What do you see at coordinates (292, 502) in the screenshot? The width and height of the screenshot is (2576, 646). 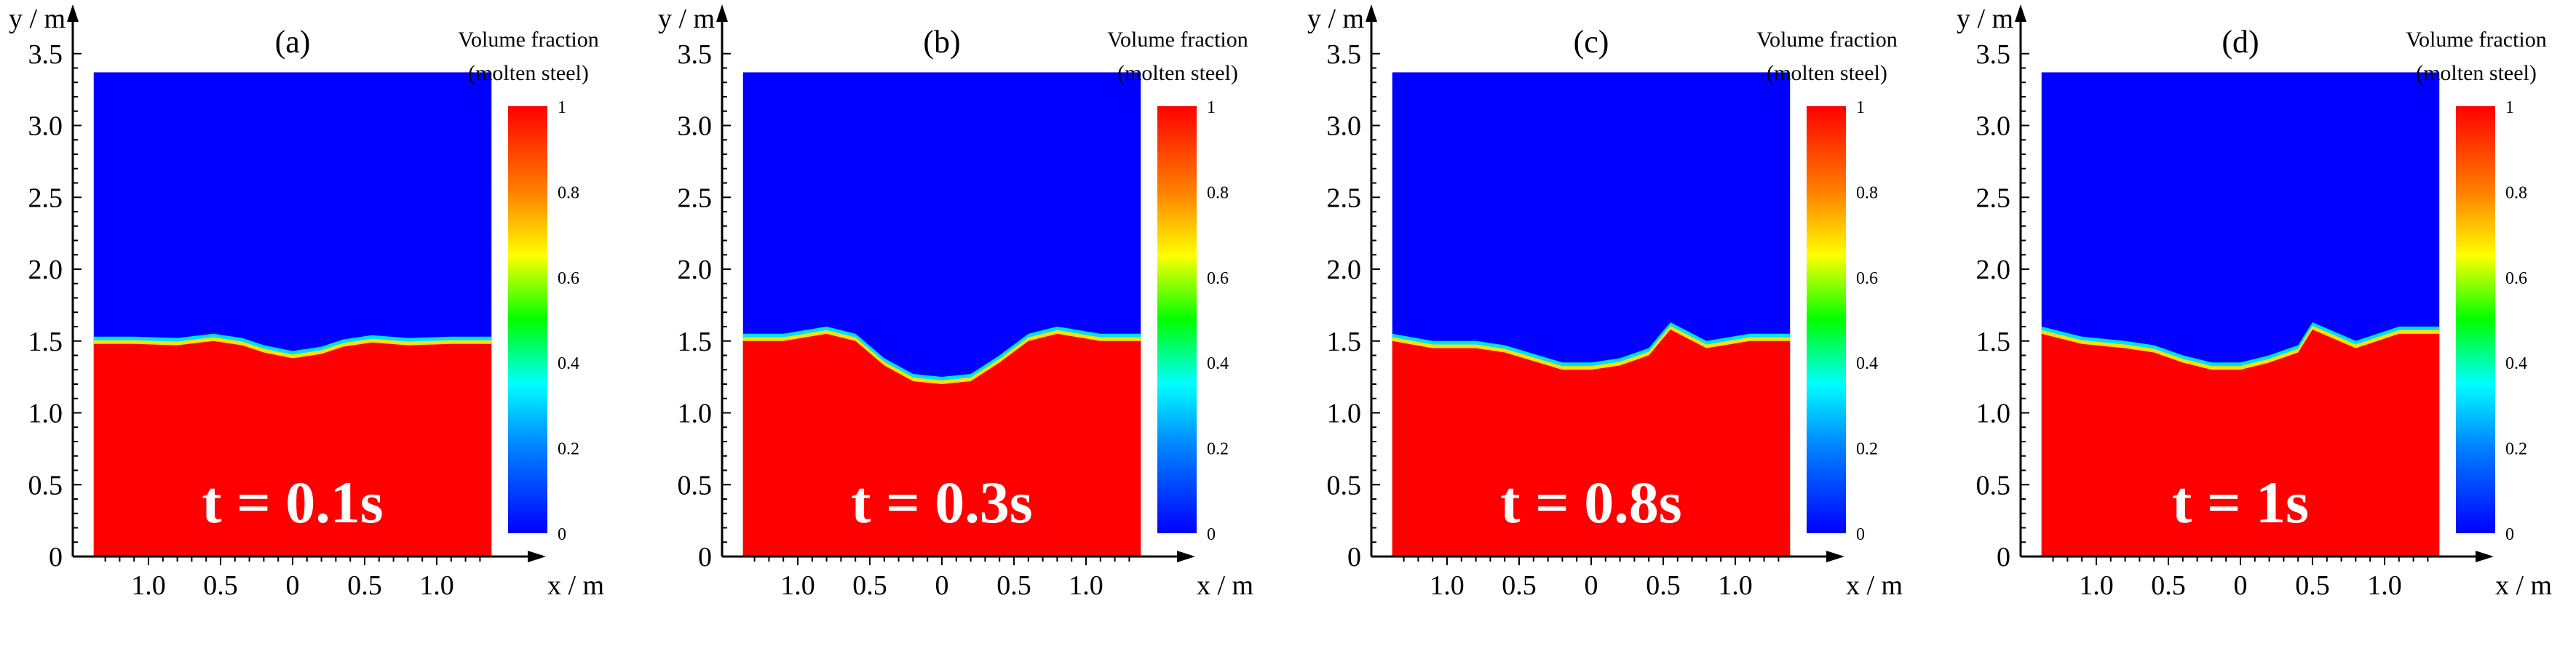 I see `time-label: t = 0.1s` at bounding box center [292, 502].